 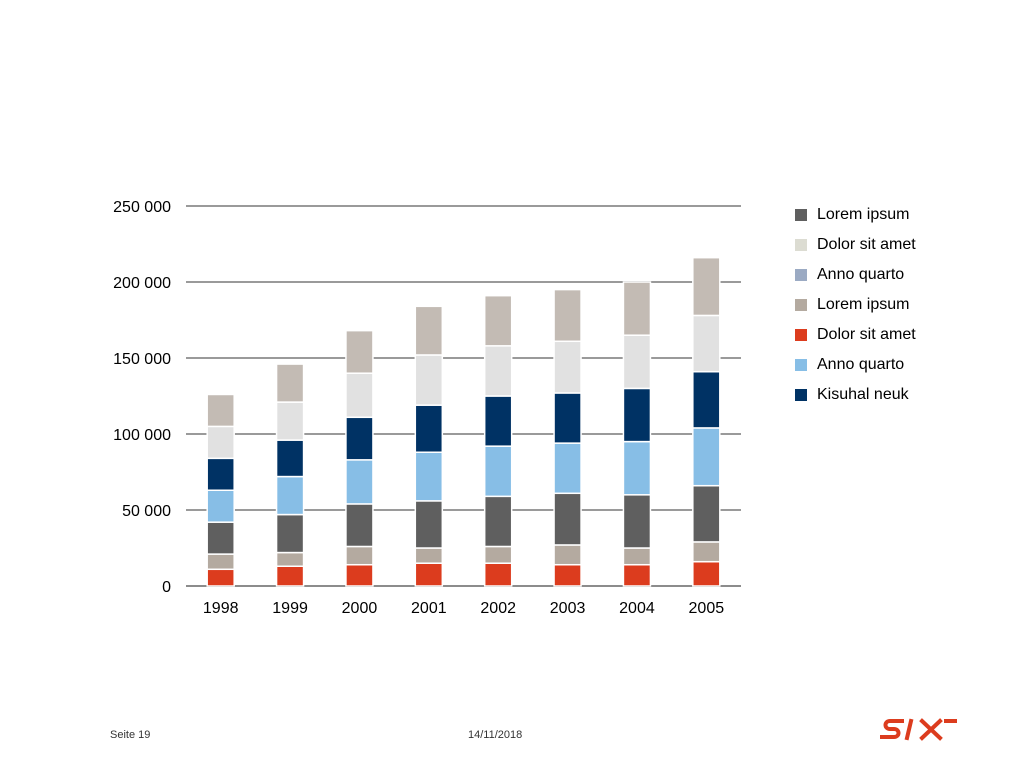 I want to click on y-tick-label: 250 000, so click(x=142, y=207).